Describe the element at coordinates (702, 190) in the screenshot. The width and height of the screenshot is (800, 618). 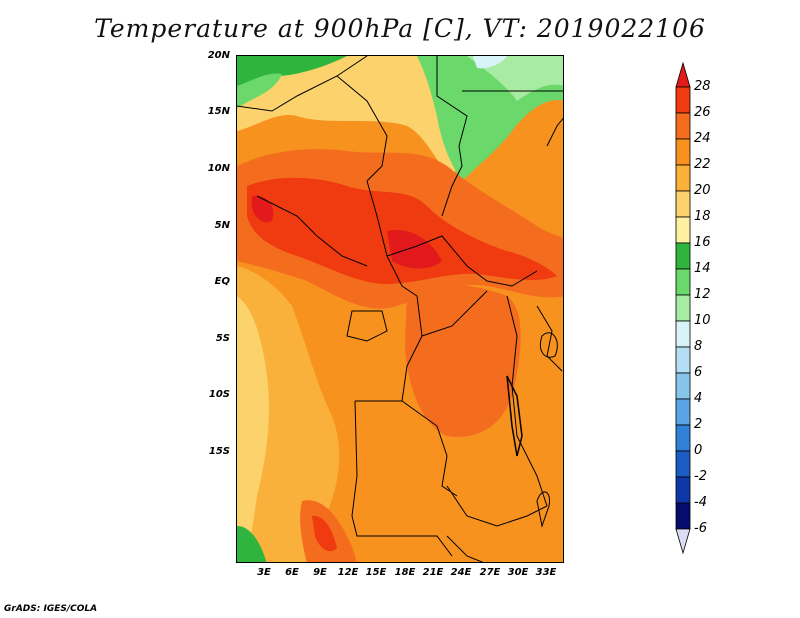
I see `colorbar-tick-label: 20` at that location.